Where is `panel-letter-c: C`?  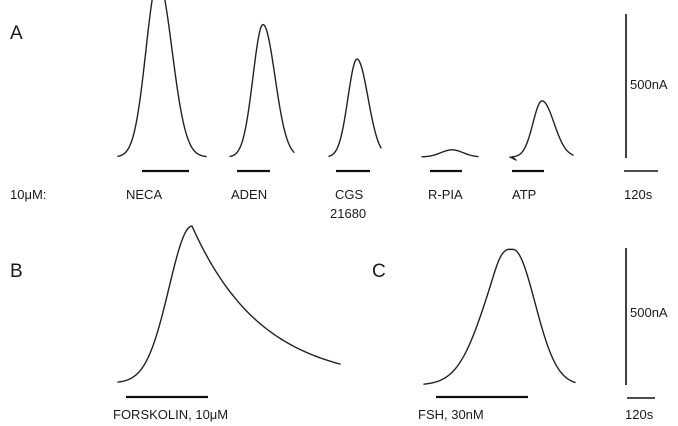
panel-letter-c: C is located at coordinates (379, 271).